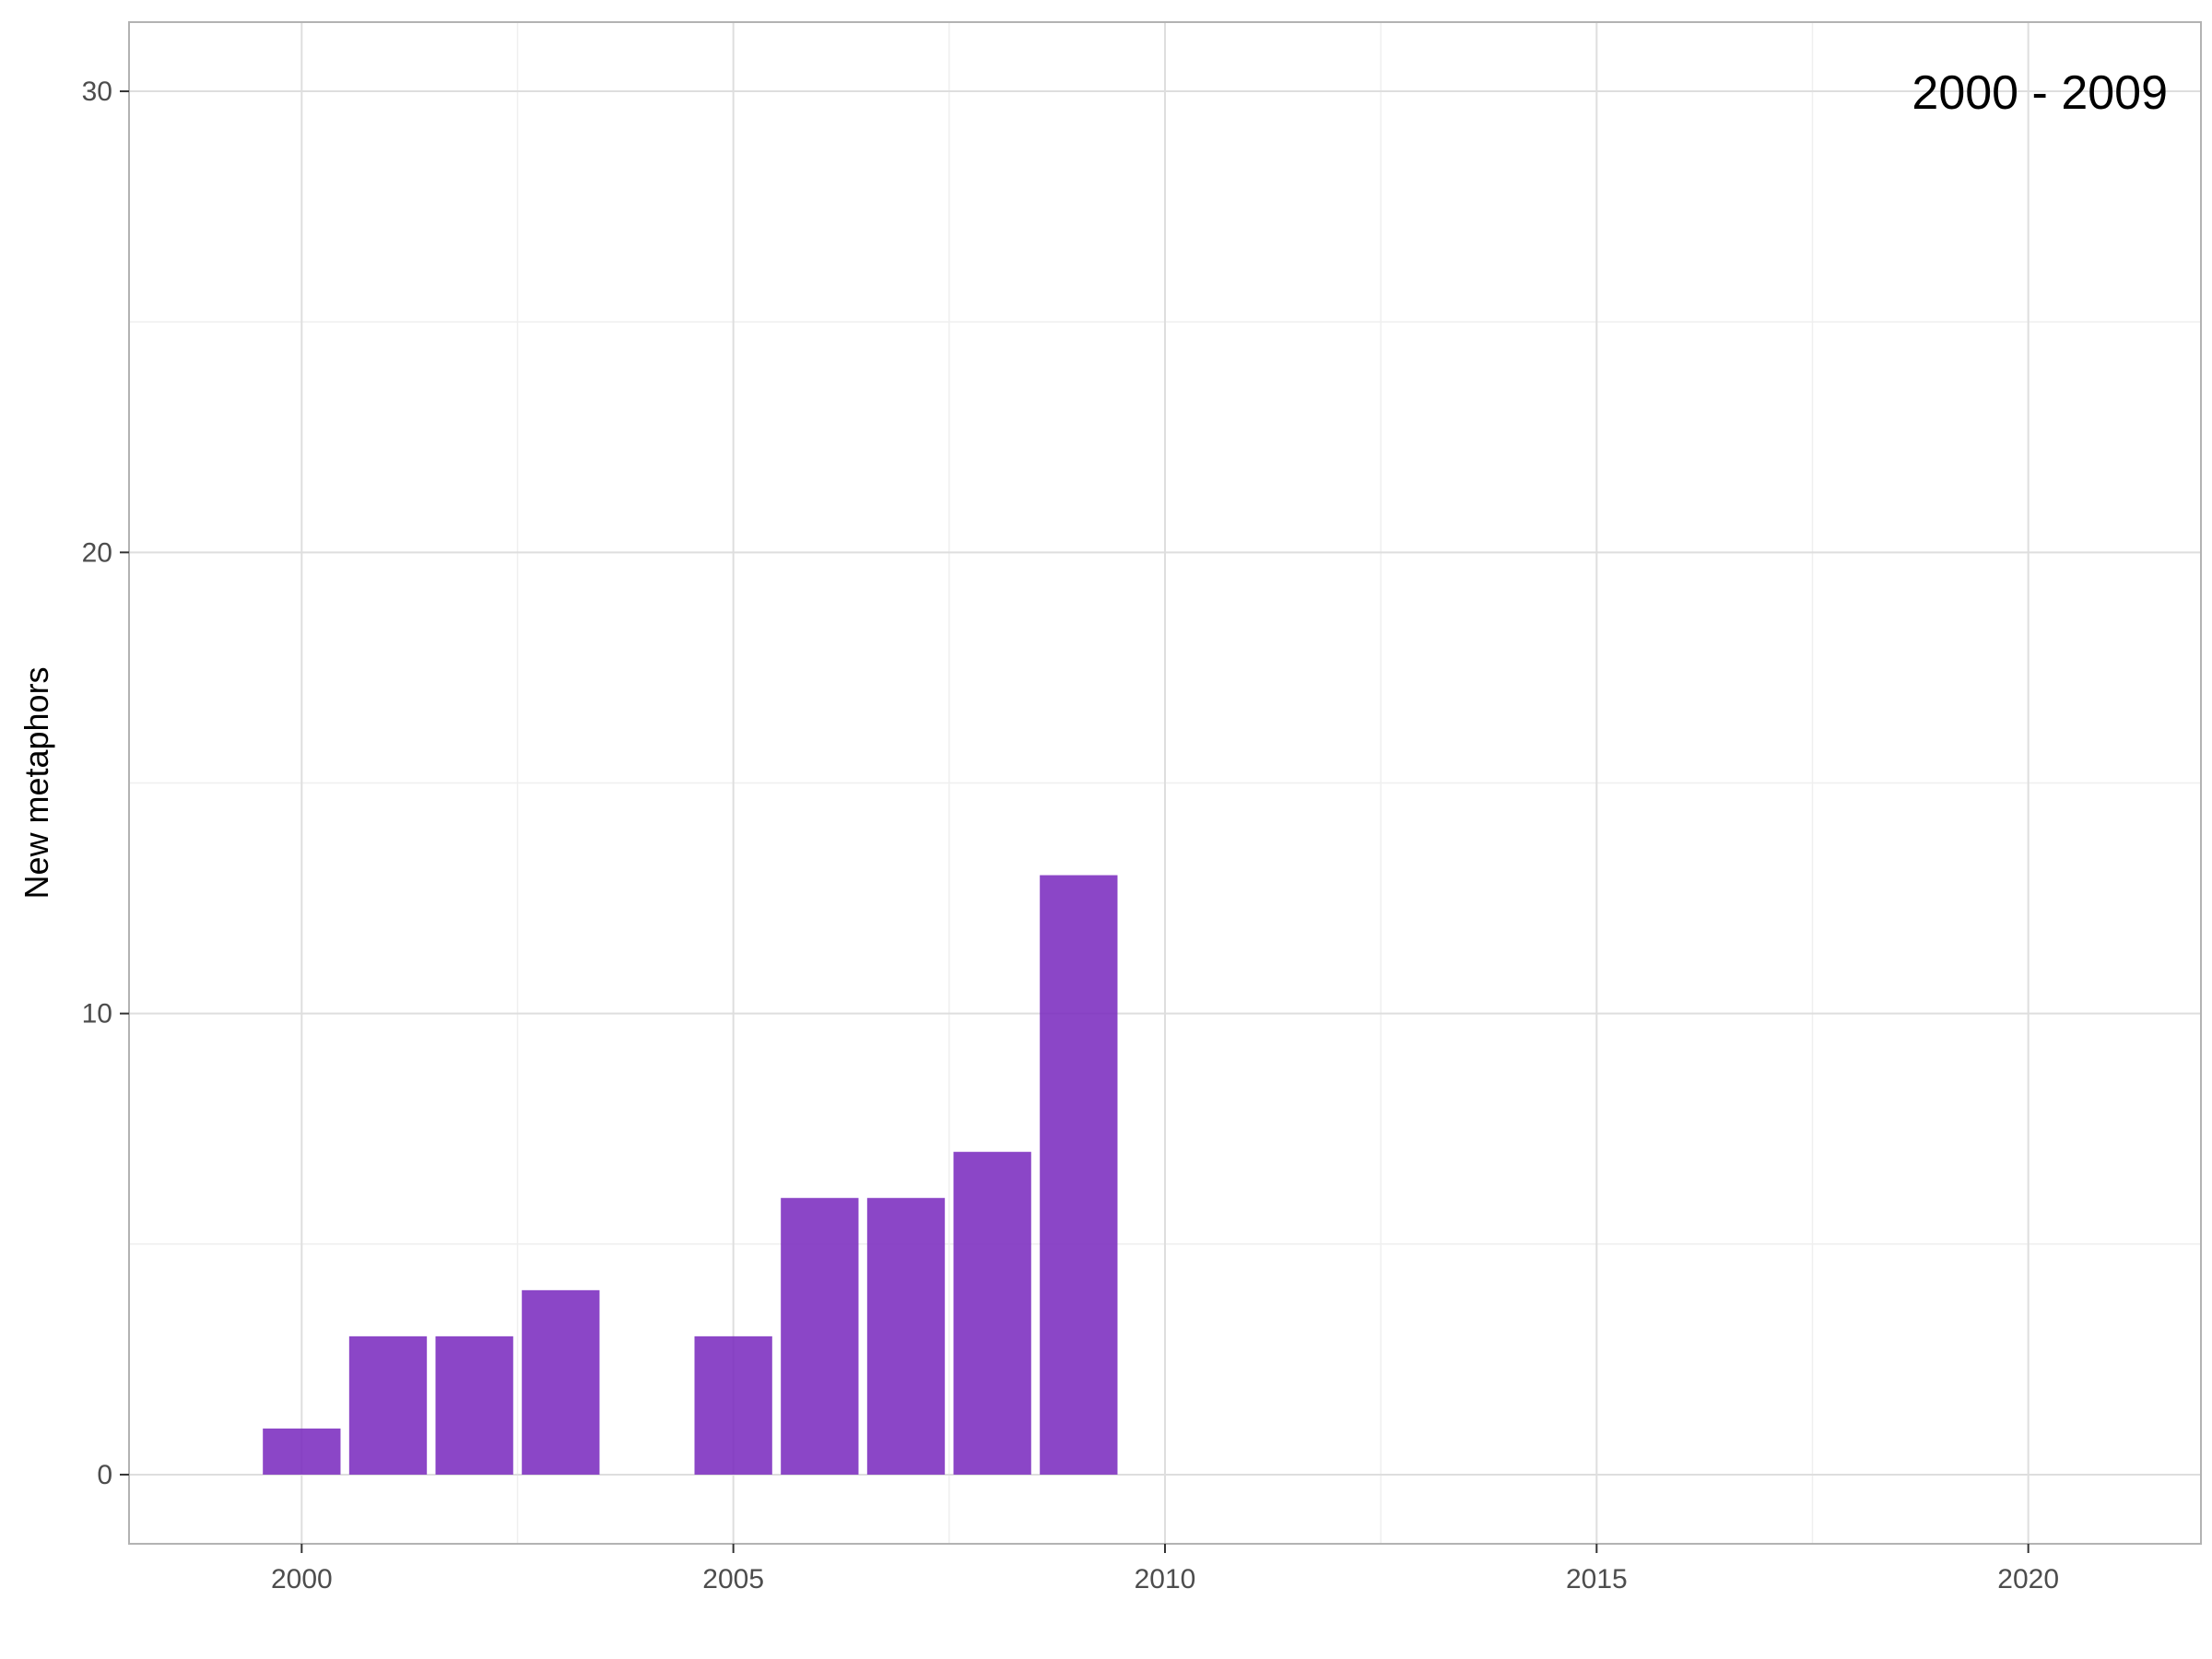 This screenshot has width=2212, height=1659. Describe the element at coordinates (992, 1313) in the screenshot. I see `bar-2008` at that location.